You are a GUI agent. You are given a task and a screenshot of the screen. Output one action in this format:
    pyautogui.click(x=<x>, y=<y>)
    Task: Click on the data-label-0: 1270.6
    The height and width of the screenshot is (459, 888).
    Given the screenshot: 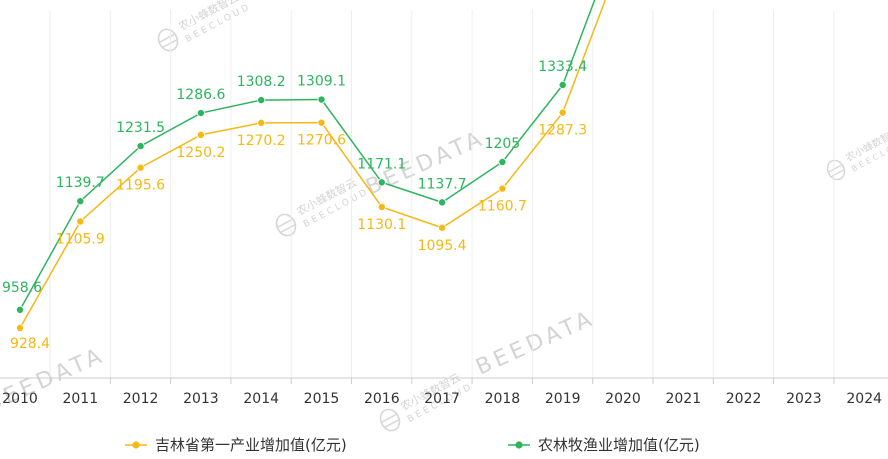 What is the action you would take?
    pyautogui.click(x=321, y=141)
    